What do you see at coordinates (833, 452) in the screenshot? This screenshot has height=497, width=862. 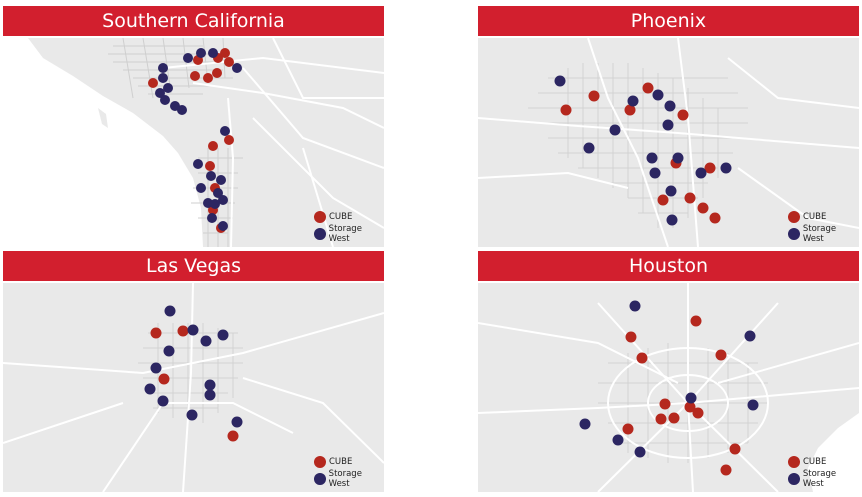 I see `bay-water` at bounding box center [833, 452].